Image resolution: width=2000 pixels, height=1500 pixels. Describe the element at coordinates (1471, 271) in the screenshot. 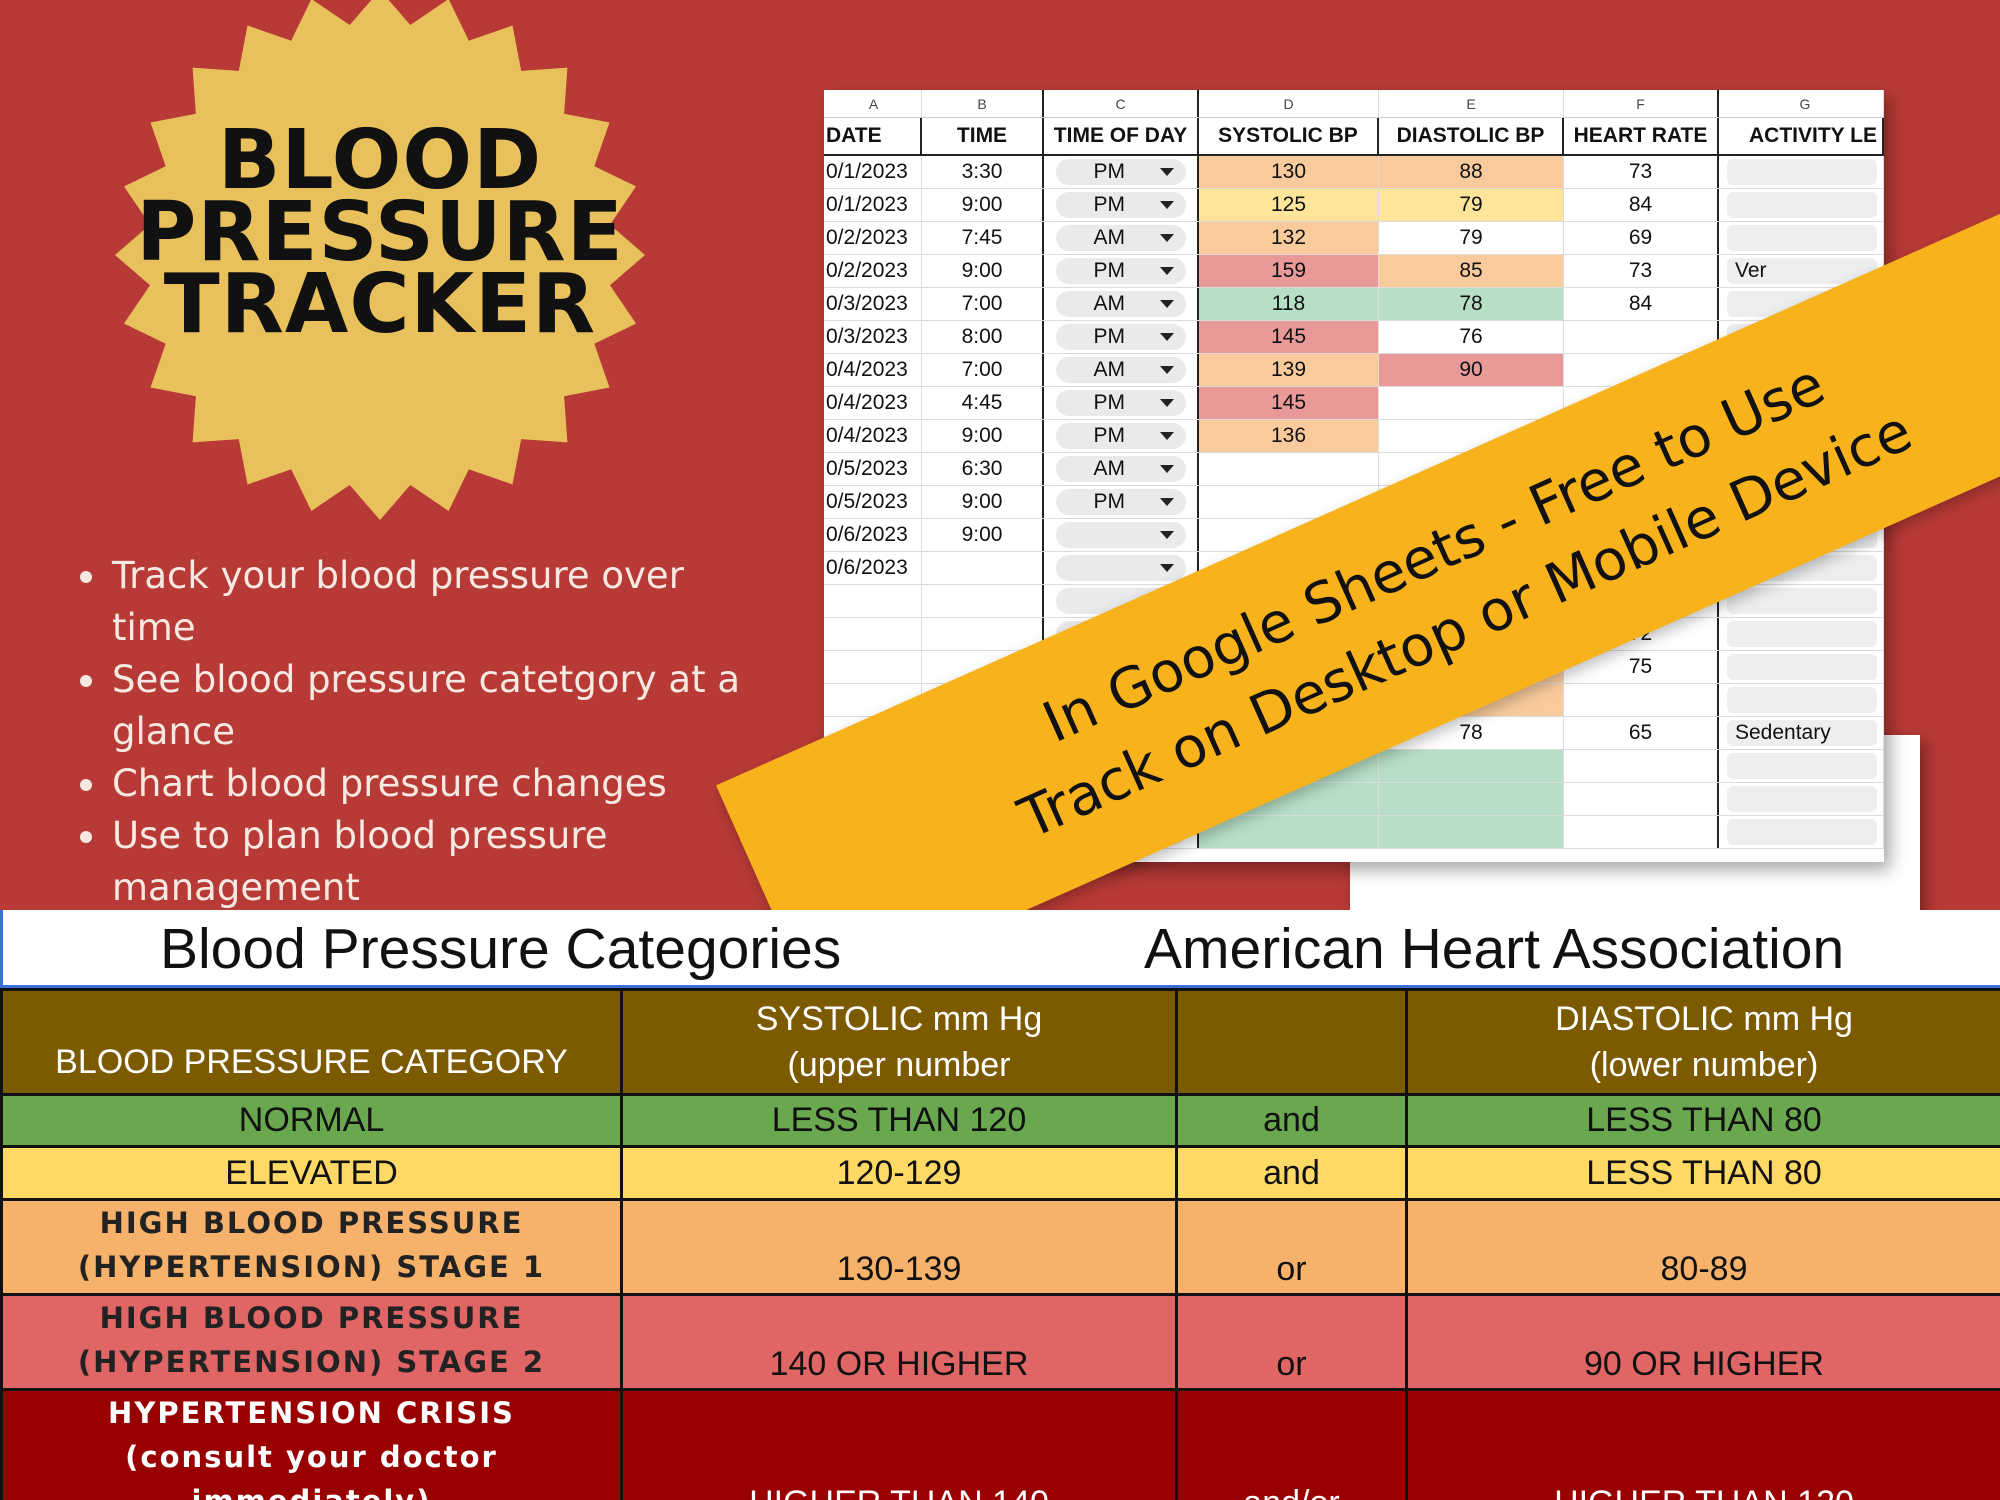

I see `diastolic-cell: 85` at that location.